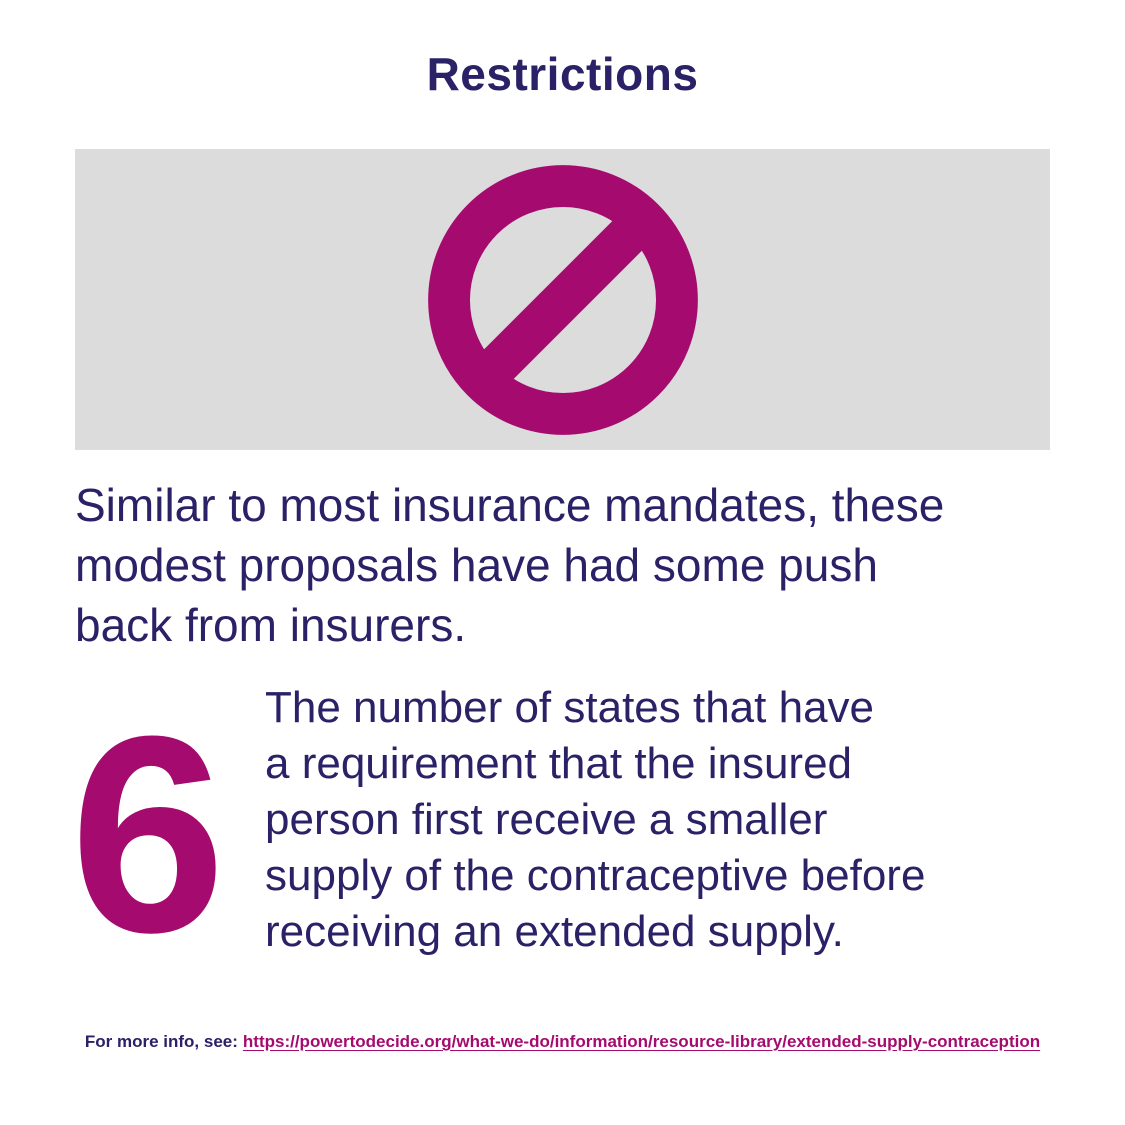 The height and width of the screenshot is (1125, 1125). Describe the element at coordinates (546, 819) in the screenshot. I see `stat-line: person first receive a smaller` at that location.